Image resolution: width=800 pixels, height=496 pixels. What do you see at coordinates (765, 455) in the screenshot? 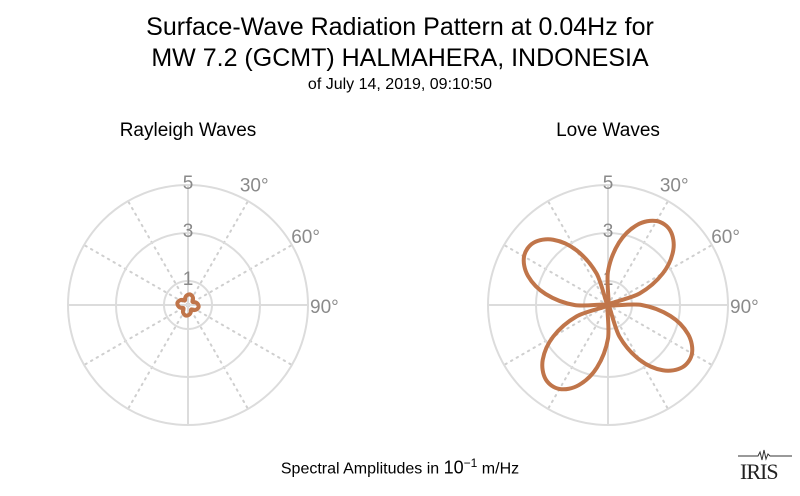
I see `seismogram-icon` at bounding box center [765, 455].